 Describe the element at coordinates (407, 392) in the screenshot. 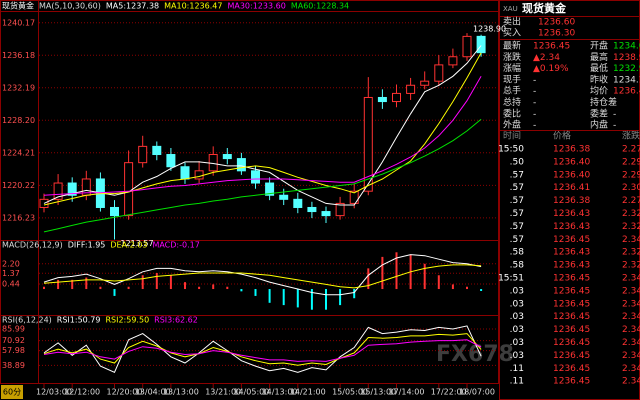

I see `x-tick-label: 17/14:00` at that location.